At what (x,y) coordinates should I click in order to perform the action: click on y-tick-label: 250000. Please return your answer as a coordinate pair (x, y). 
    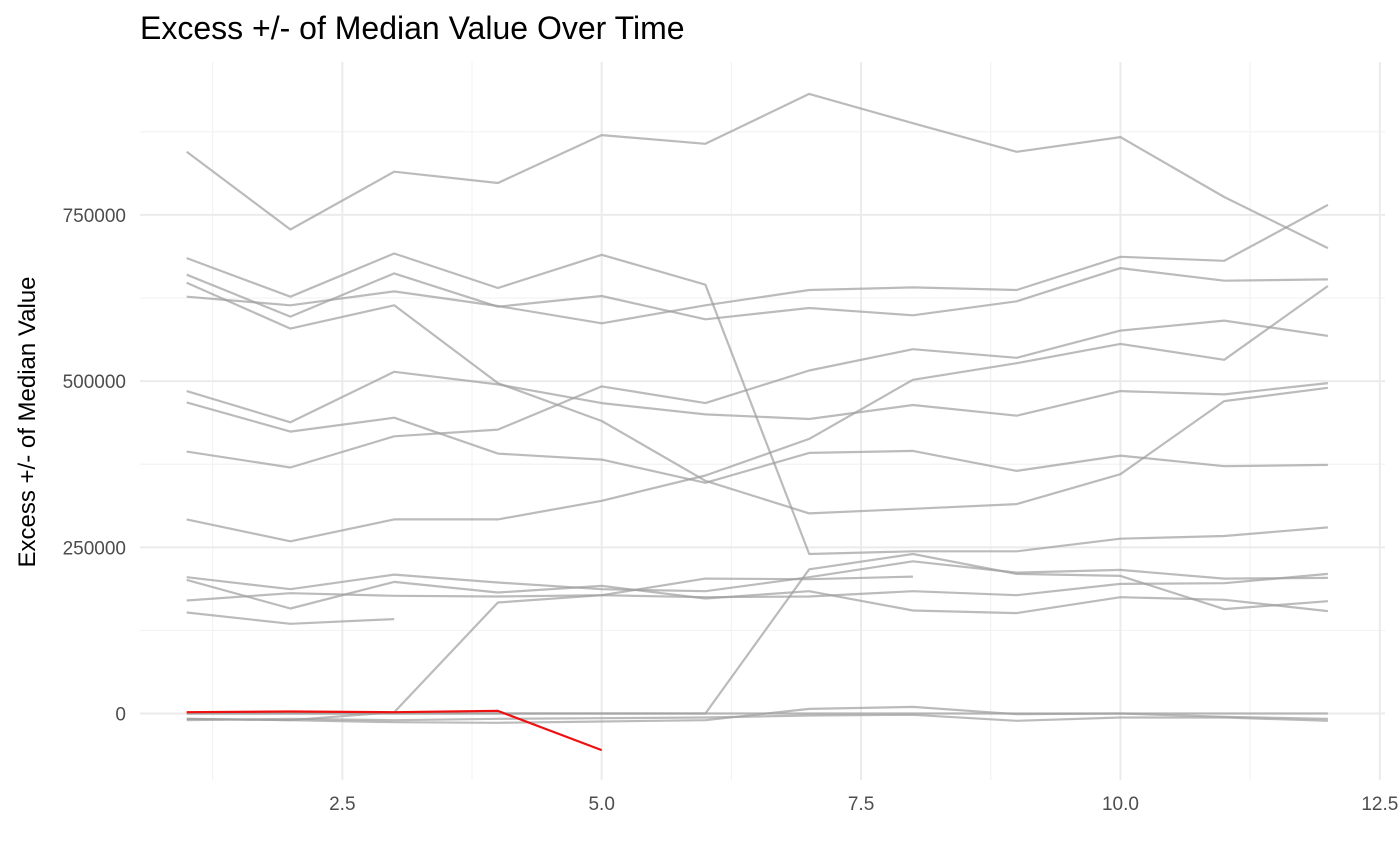
    Looking at the image, I should click on (94, 548).